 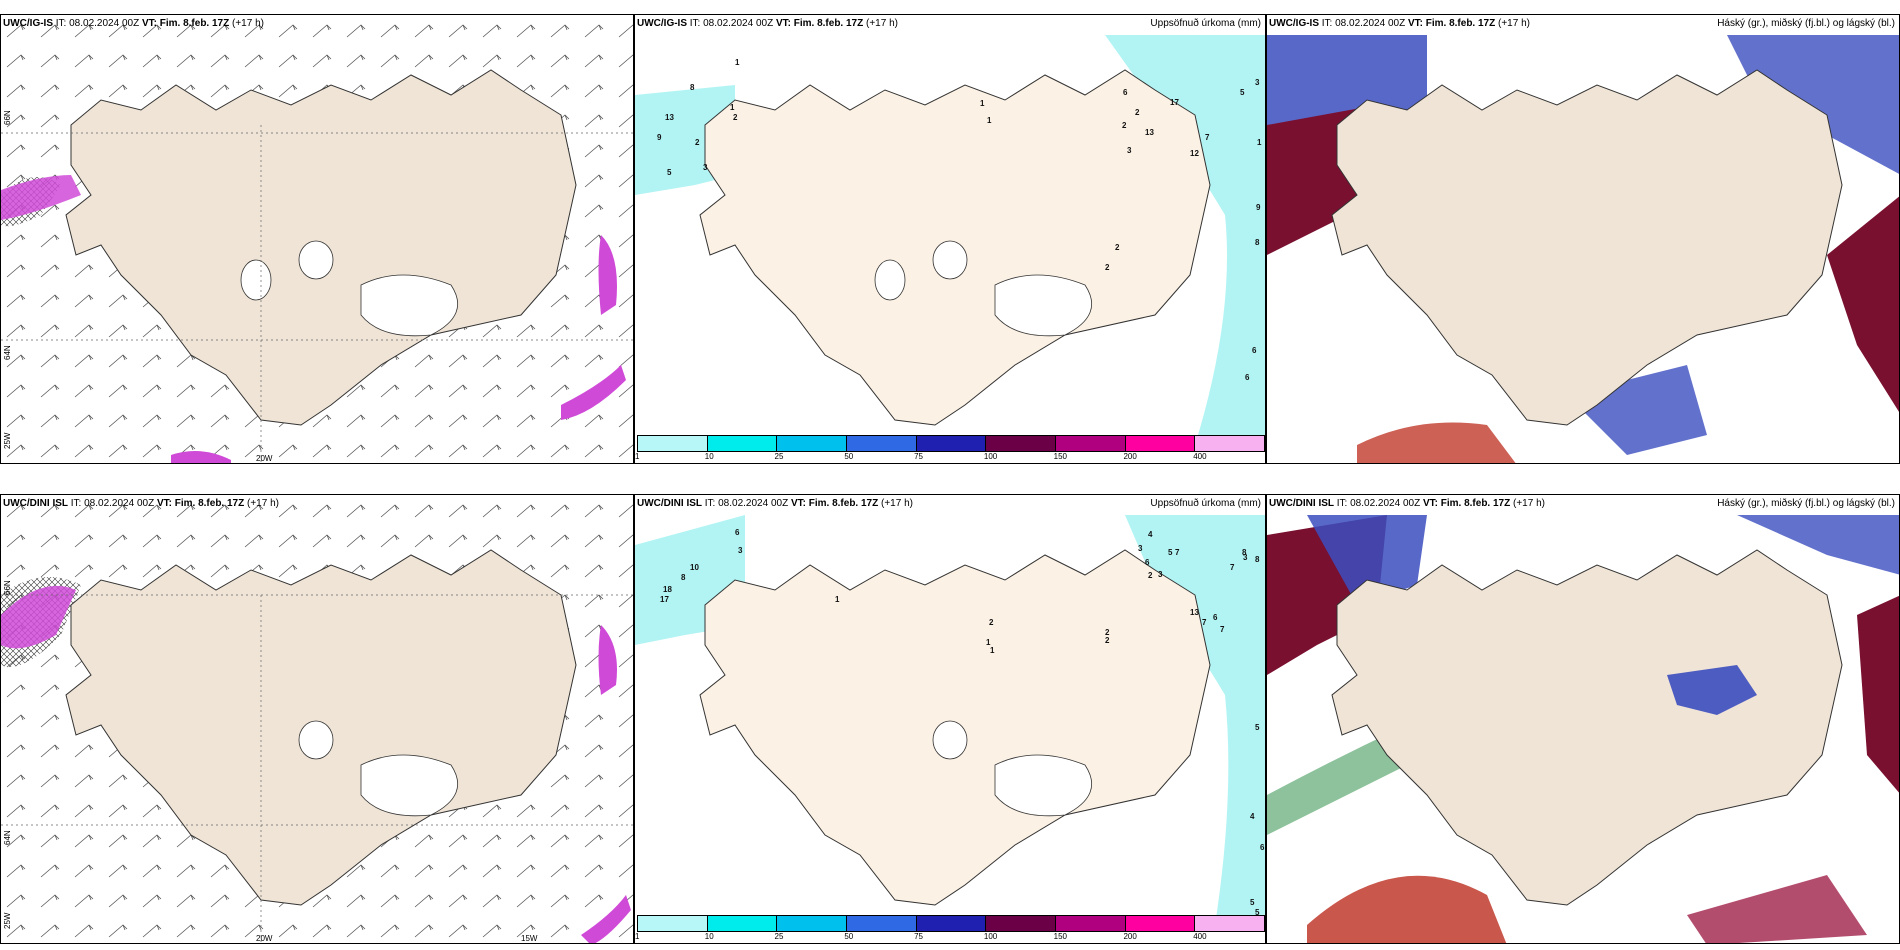 I want to click on lat-label-25w: 25W, so click(x=7, y=440).